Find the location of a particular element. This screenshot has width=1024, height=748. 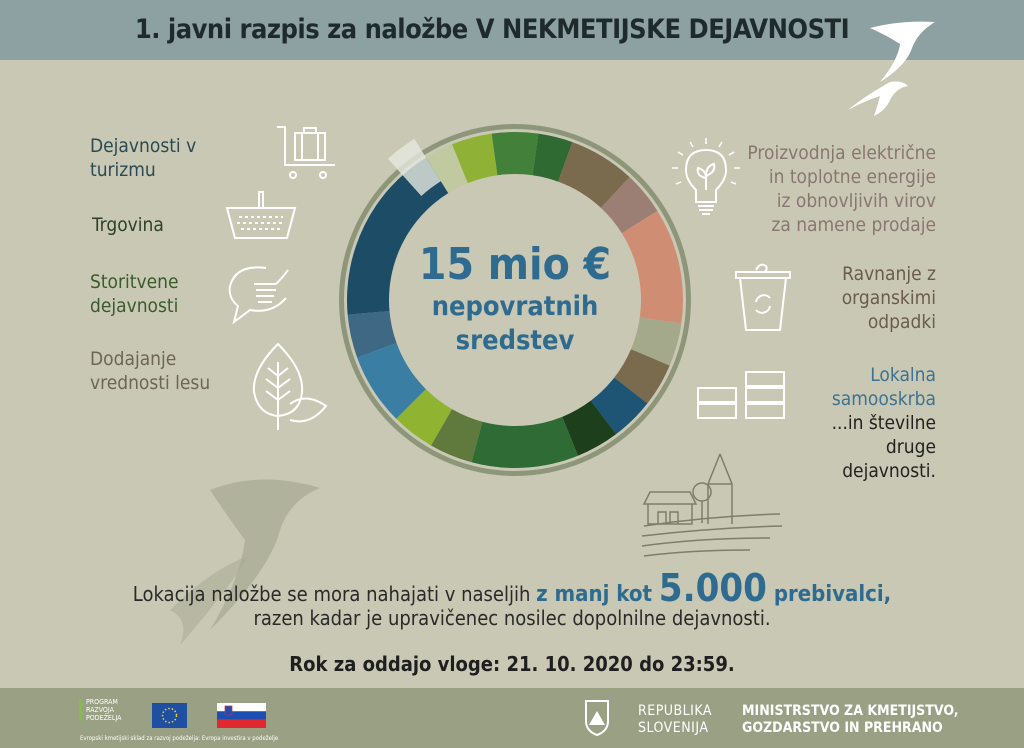

hand-speech-bubble-icon is located at coordinates (258, 295).